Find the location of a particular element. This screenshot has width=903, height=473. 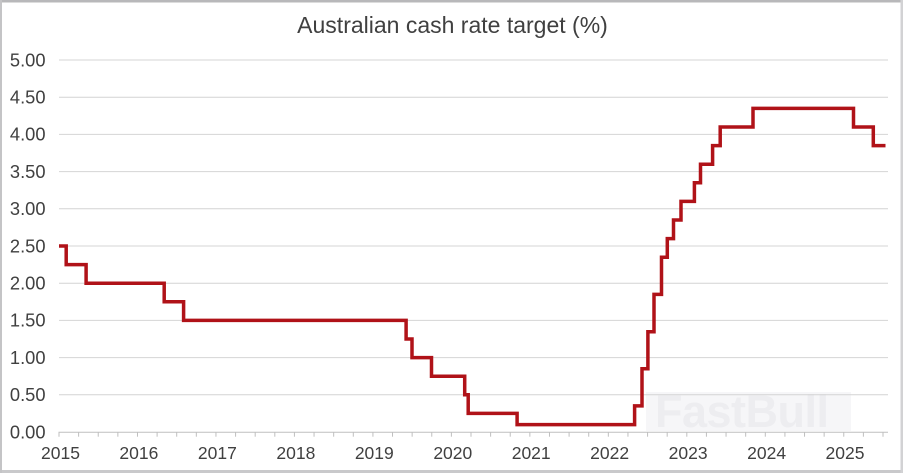

svg-text: 2024 is located at coordinates (766, 453).